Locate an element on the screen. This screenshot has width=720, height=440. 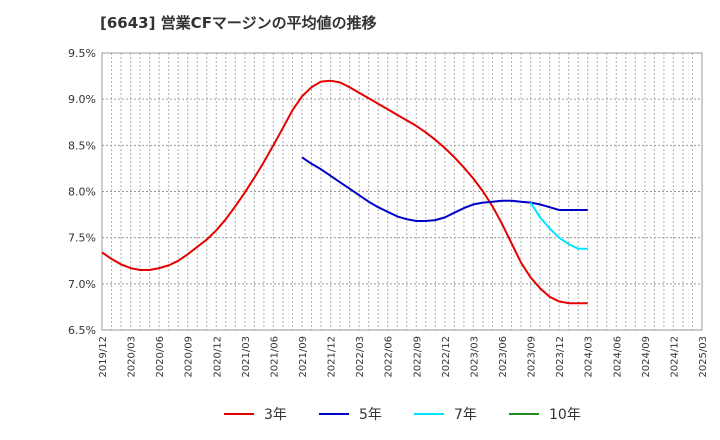
x-tick-label: 2025/03 is located at coordinates (703, 357).